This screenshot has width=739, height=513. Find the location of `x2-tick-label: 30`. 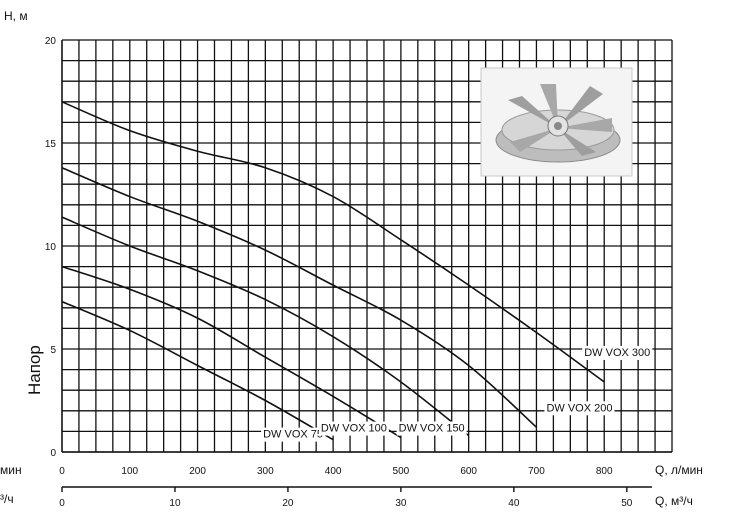

x2-tick-label: 30 is located at coordinates (401, 503).